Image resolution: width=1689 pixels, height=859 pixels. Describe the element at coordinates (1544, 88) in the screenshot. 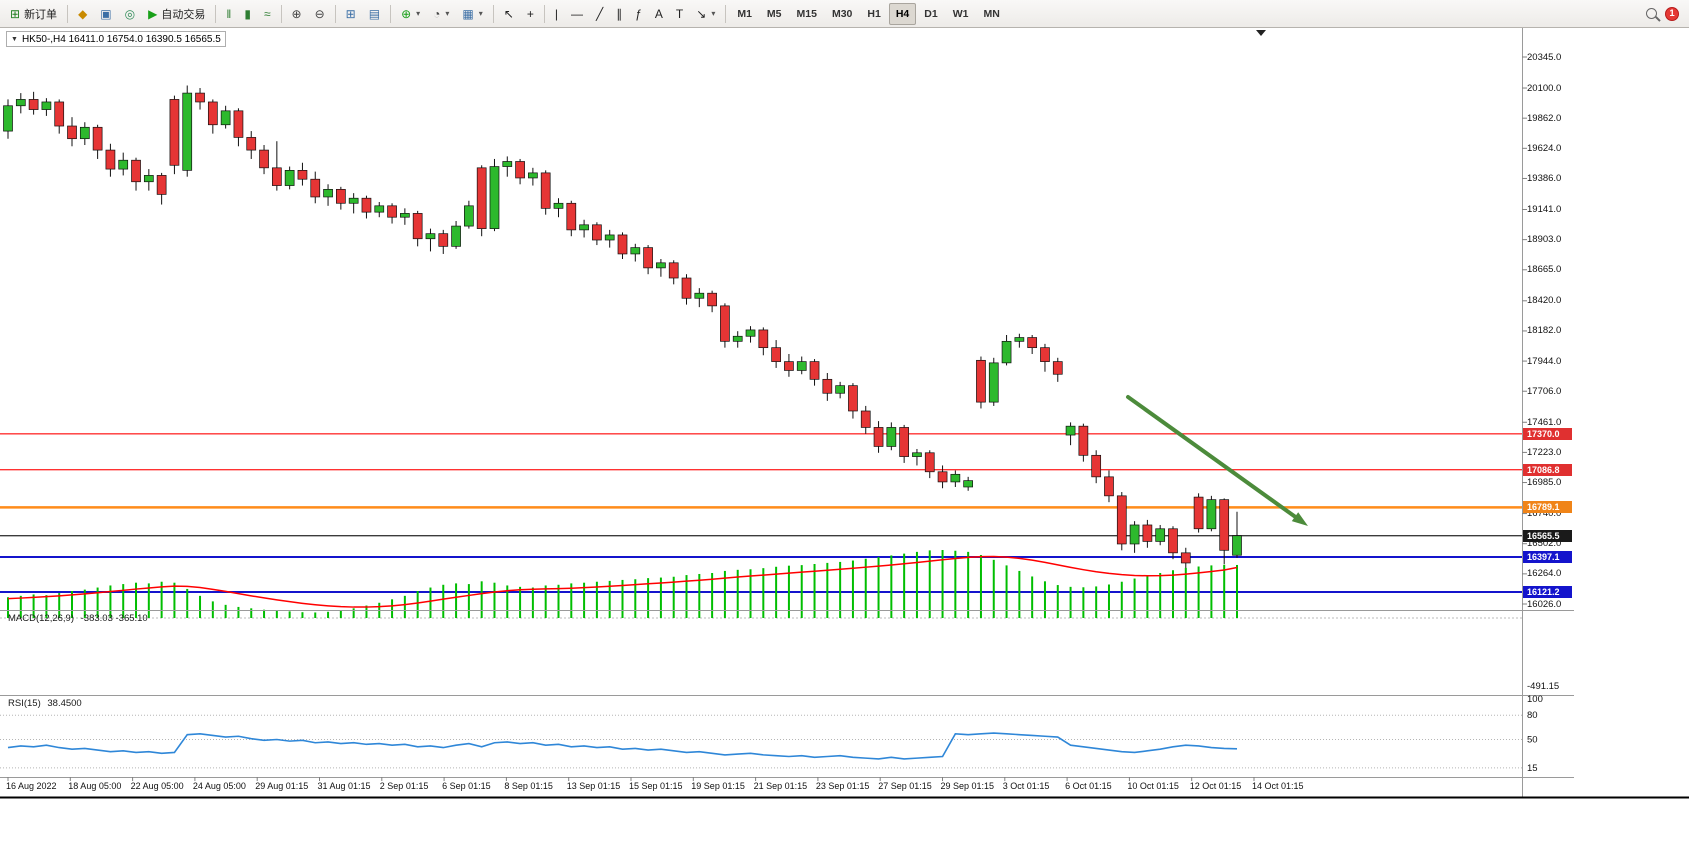

I see `price-axis-label: 20100.0` at that location.